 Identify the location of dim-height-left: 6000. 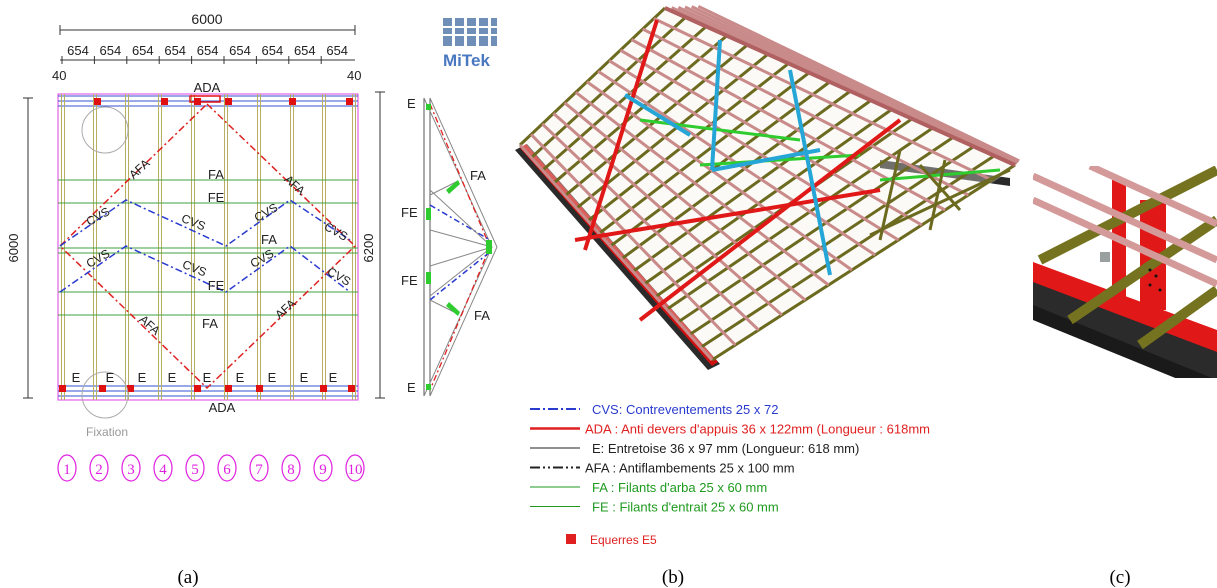
(13, 248).